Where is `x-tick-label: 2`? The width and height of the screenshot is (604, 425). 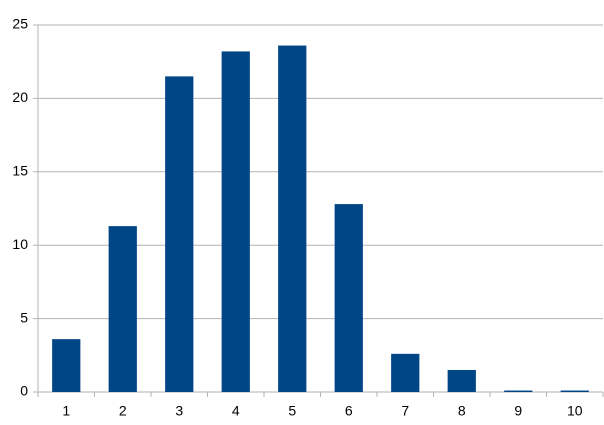
x-tick-label: 2 is located at coordinates (123, 411).